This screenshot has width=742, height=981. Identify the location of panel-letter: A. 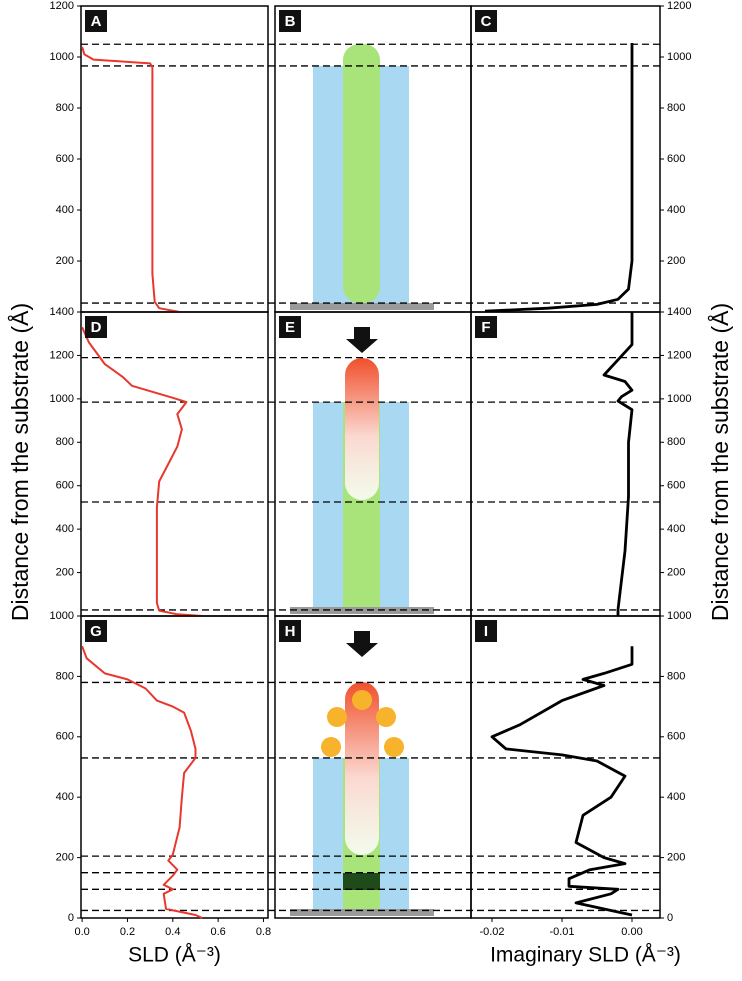
(96, 21).